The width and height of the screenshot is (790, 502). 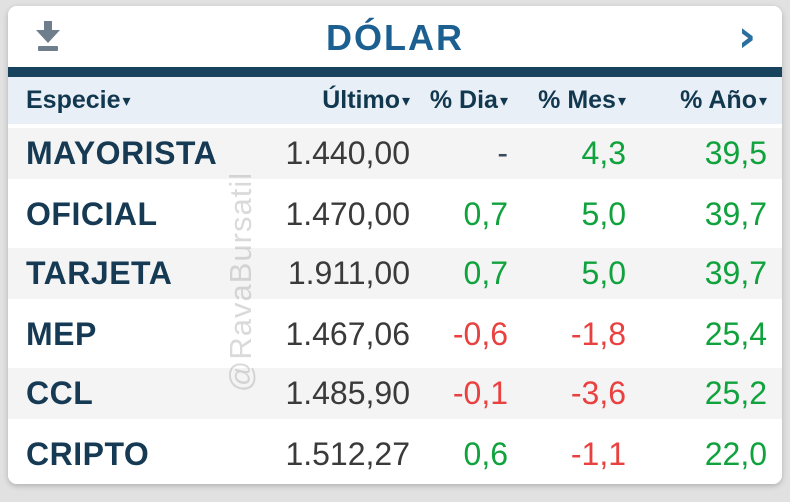 What do you see at coordinates (347, 393) in the screenshot?
I see `cell-ultimo: 1.485,90` at bounding box center [347, 393].